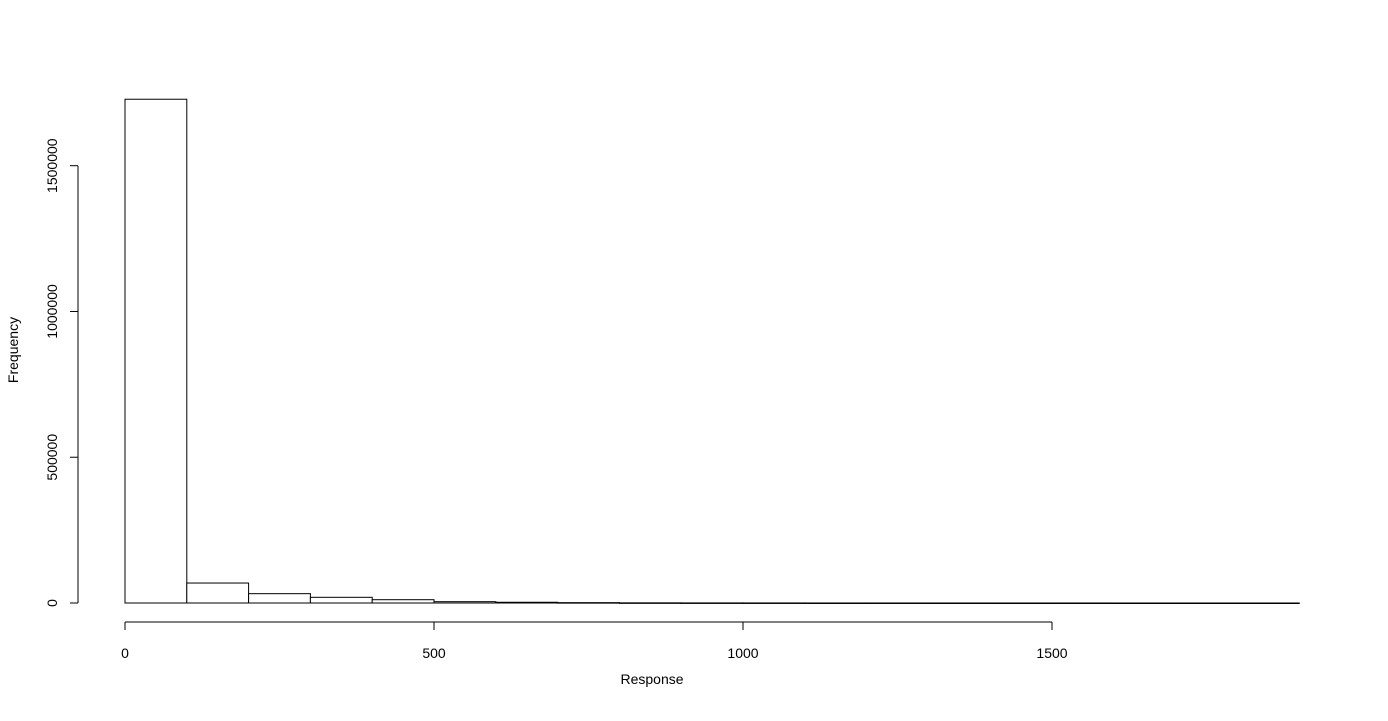 The width and height of the screenshot is (1388, 721). What do you see at coordinates (52, 165) in the screenshot?
I see `y-tick-label: 1500000` at bounding box center [52, 165].